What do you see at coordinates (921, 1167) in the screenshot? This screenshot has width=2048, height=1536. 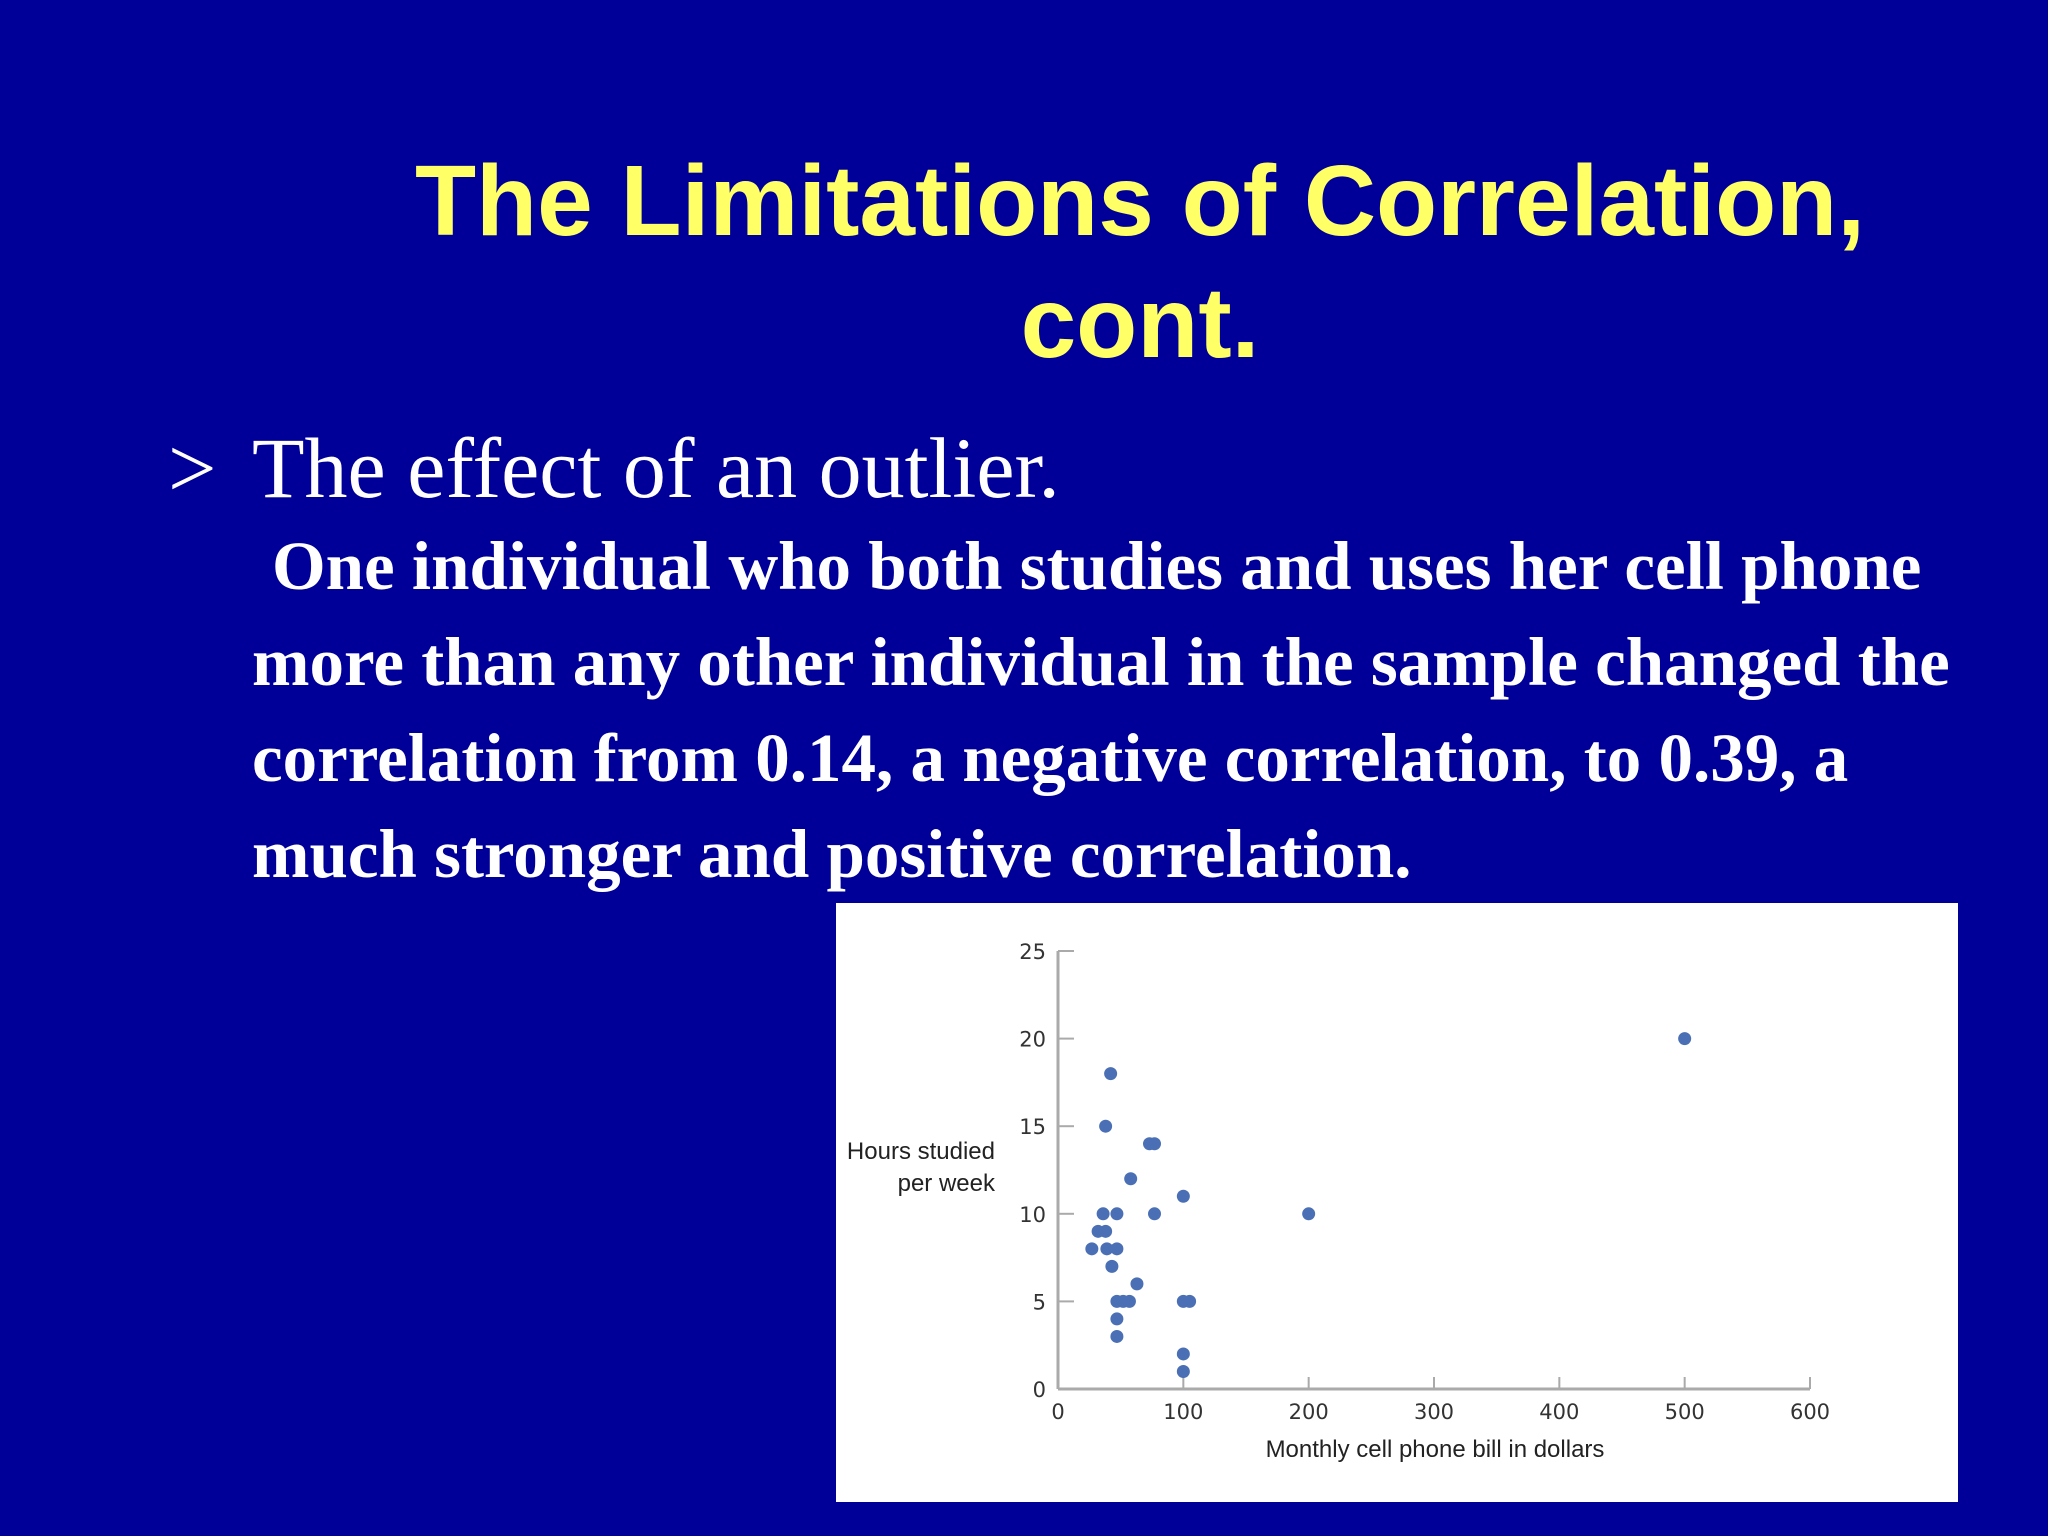 I see `y-axis-title: Hours studied per week` at bounding box center [921, 1167].